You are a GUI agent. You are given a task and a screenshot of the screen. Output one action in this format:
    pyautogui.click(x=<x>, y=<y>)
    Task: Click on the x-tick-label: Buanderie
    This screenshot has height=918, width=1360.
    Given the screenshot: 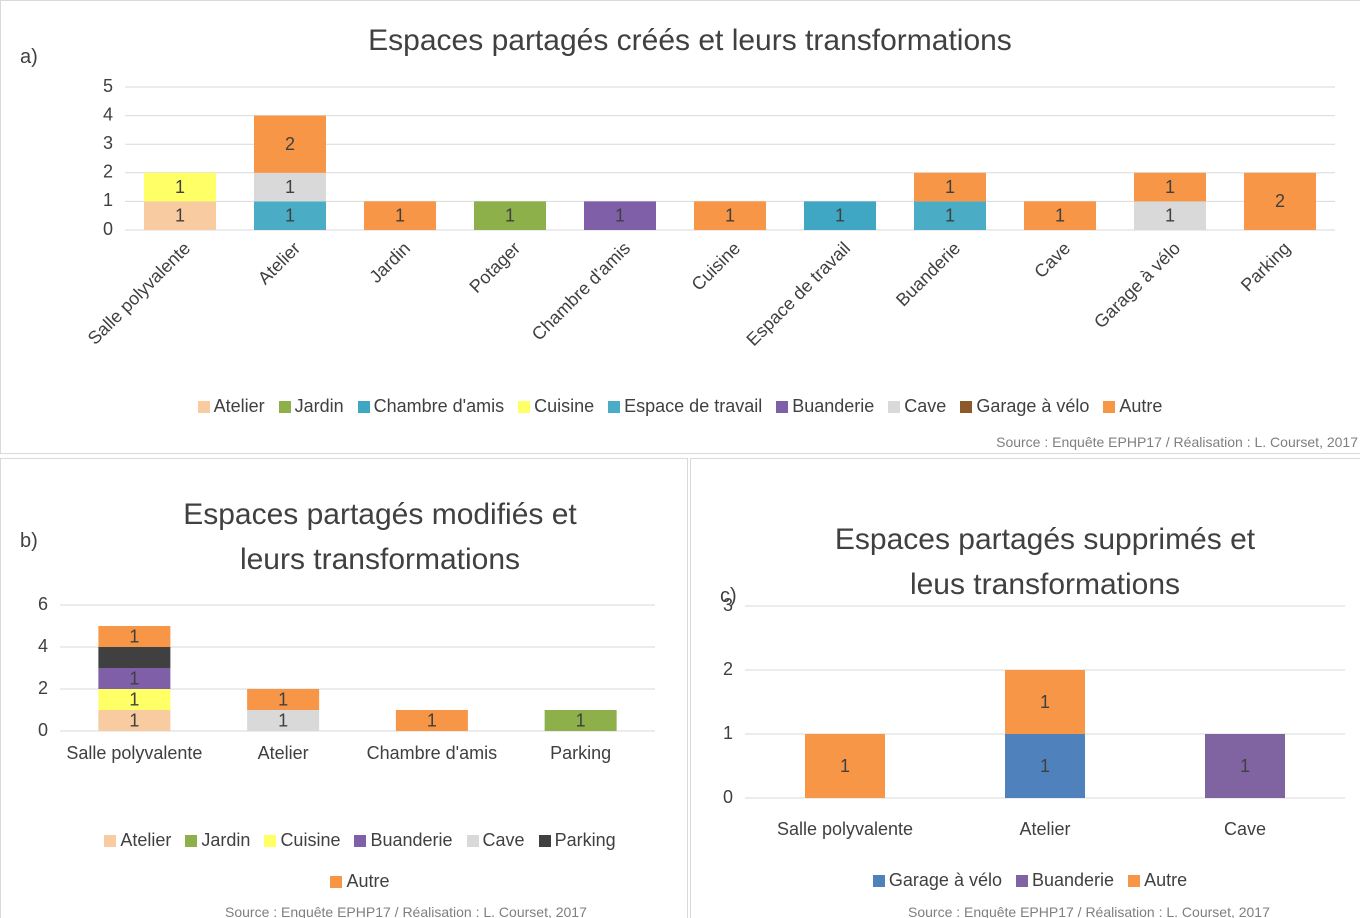 What is the action you would take?
    pyautogui.click(x=928, y=274)
    